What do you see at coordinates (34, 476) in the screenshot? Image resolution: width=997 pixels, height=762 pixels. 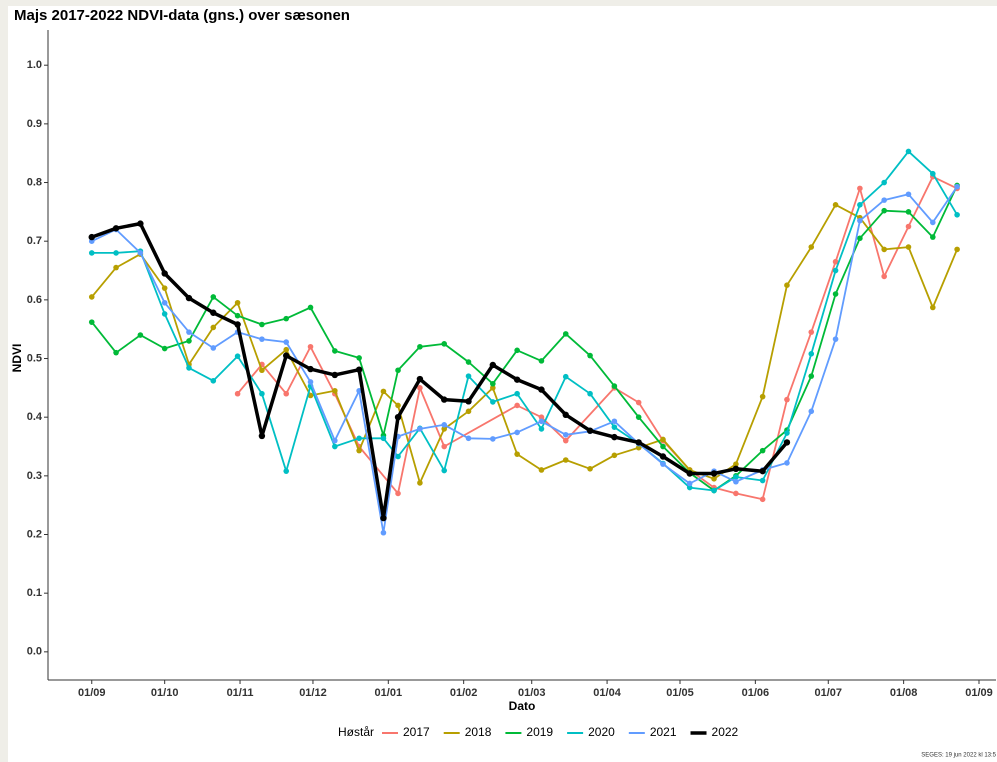 I see `y-tick-label: 0.3` at bounding box center [34, 476].